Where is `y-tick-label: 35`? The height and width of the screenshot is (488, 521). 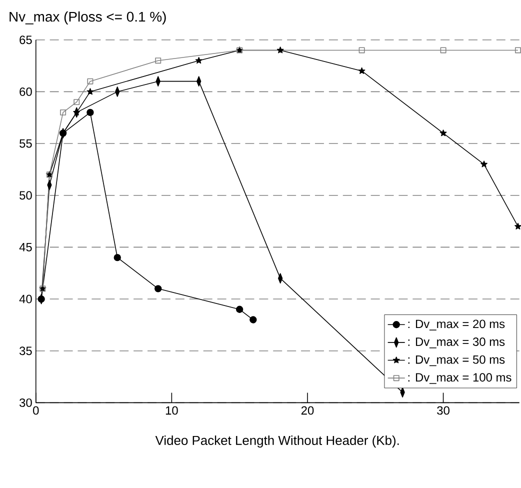 y-tick-label: 35 is located at coordinates (26, 350).